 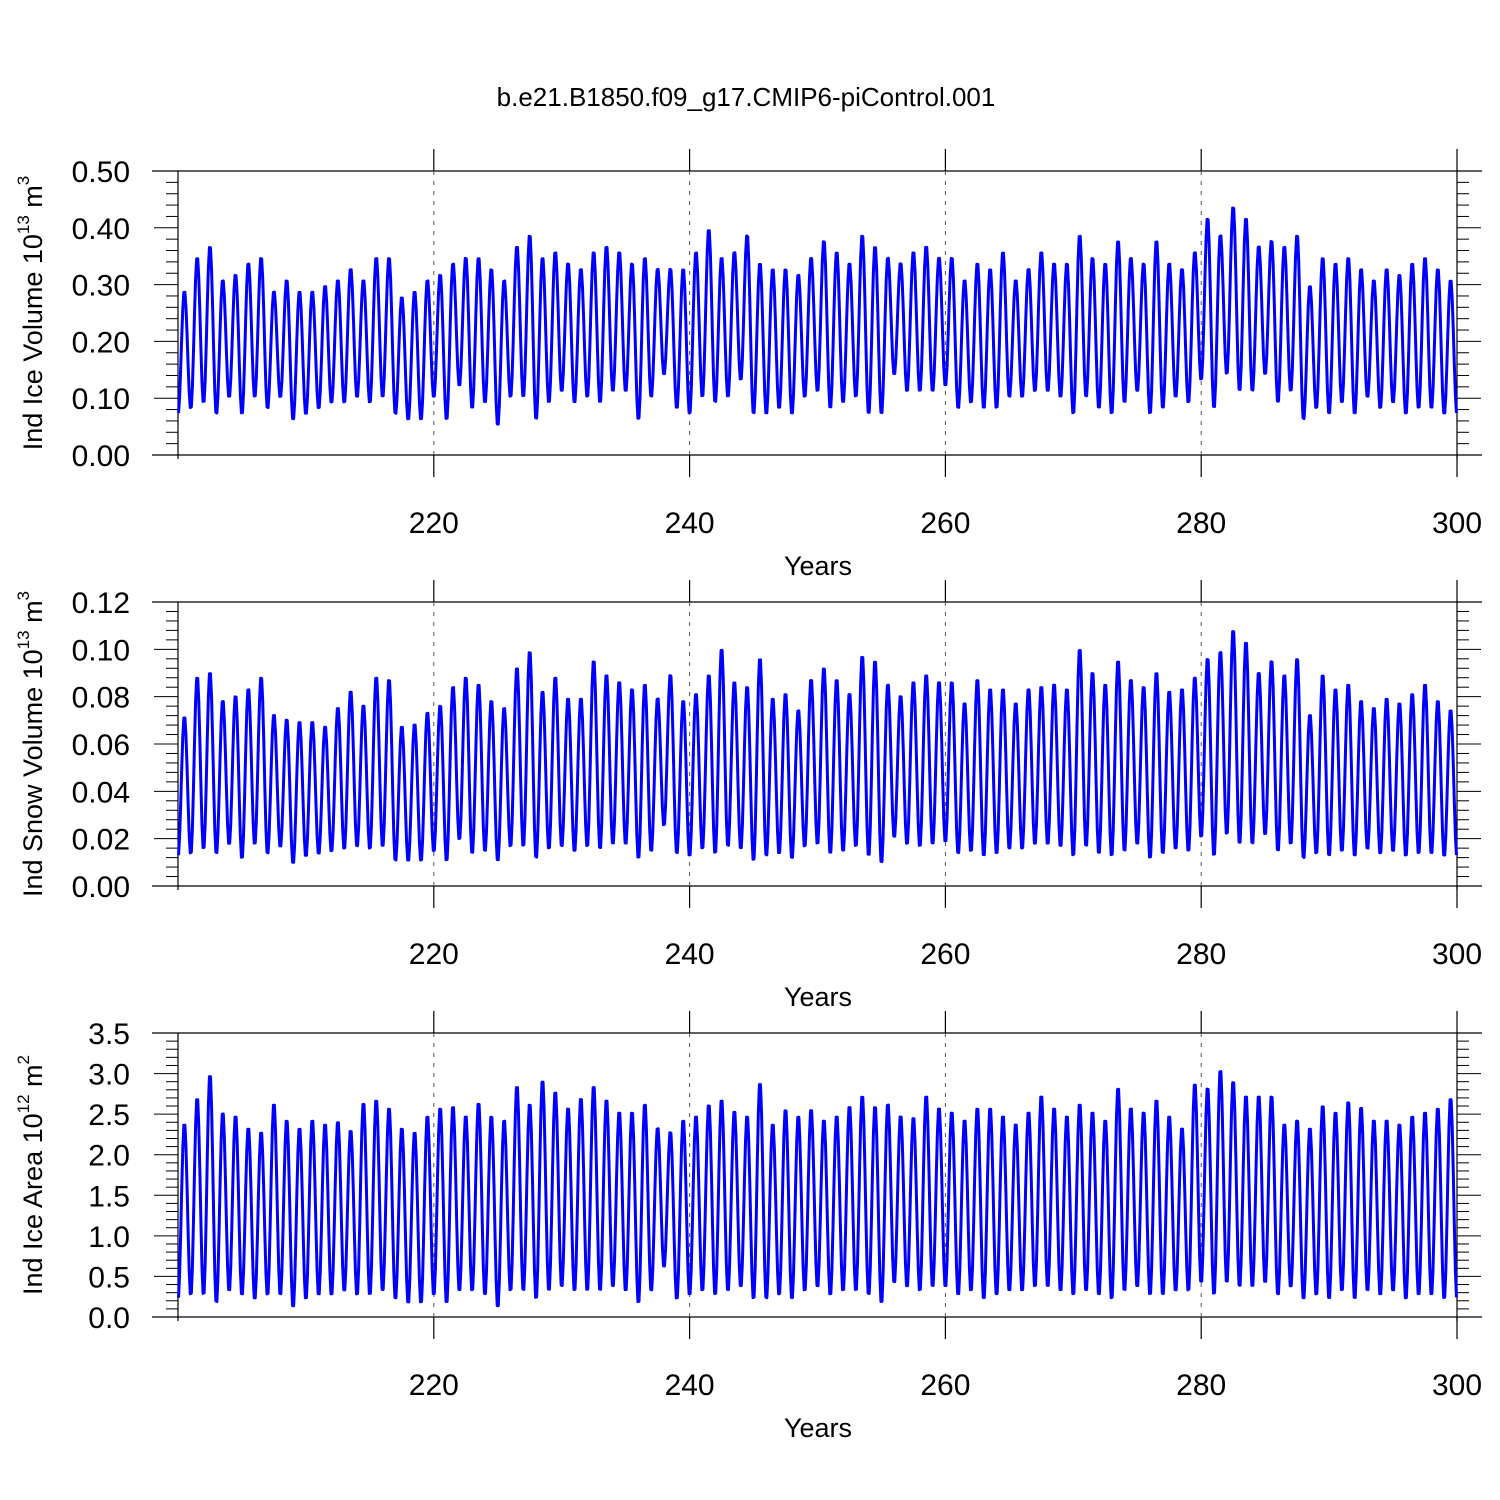 What do you see at coordinates (817, 316) in the screenshot?
I see `series-line-ice-volume` at bounding box center [817, 316].